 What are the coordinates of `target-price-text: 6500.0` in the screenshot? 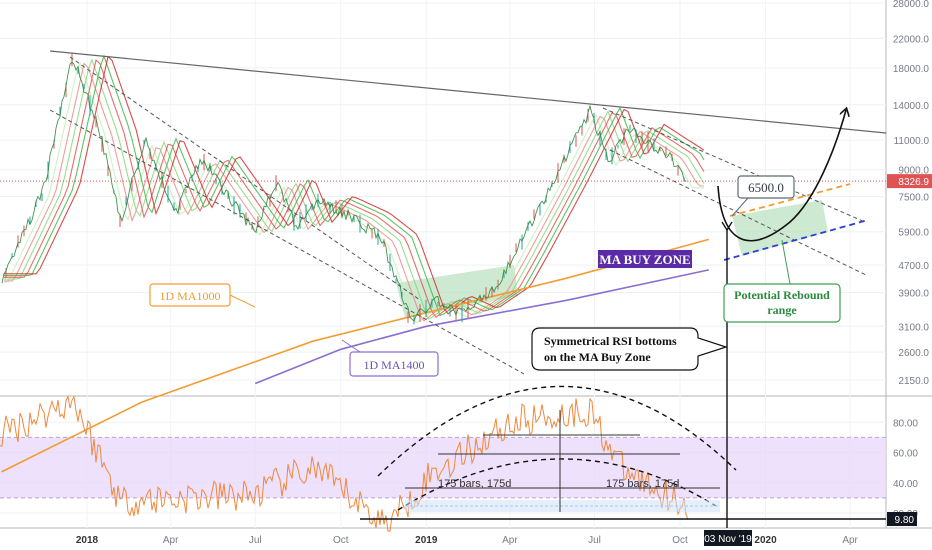 It's located at (766, 187).